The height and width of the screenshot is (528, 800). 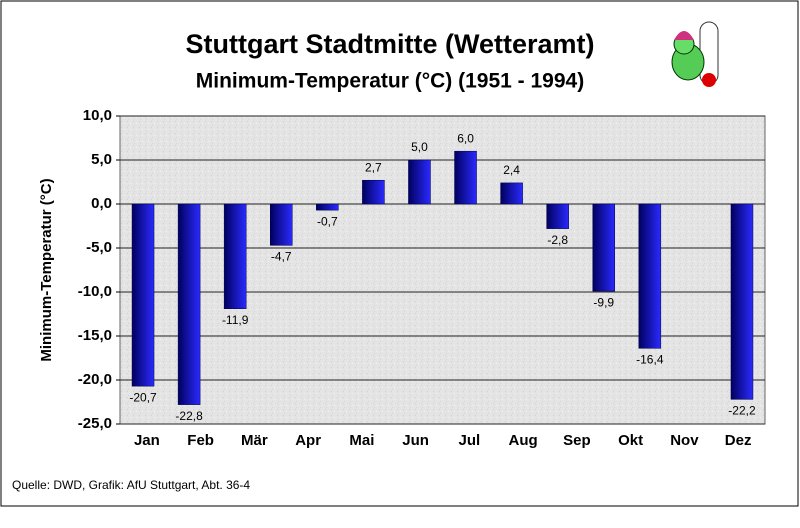 What do you see at coordinates (308, 440) in the screenshot?
I see `x-tick-label: Apr` at bounding box center [308, 440].